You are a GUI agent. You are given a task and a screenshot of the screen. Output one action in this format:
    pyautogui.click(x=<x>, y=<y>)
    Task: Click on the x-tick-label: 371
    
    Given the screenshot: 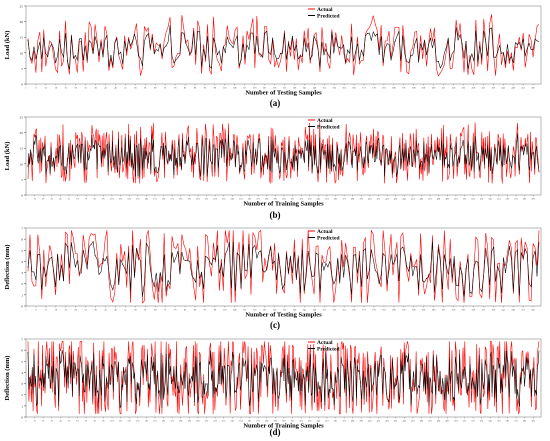 What is the action you would take?
    pyautogui.click(x=344, y=199)
    